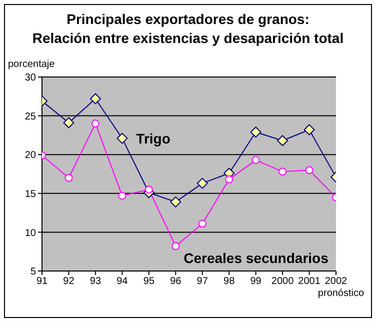 The height and width of the screenshot is (321, 376). Describe the element at coordinates (42, 282) in the screenshot. I see `x-tick-label: 91` at that location.